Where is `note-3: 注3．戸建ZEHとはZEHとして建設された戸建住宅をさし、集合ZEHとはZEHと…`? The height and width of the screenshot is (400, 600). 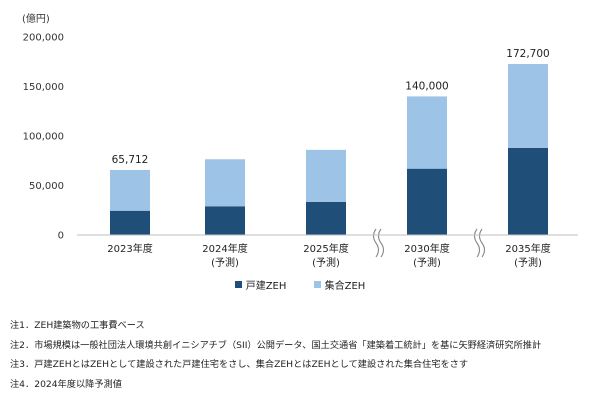 note-3: 注3．戸建ZEHとはZEHとして建設された戸建住宅をさし、集合ZEHとはZEHと… is located at coordinates (239, 364).